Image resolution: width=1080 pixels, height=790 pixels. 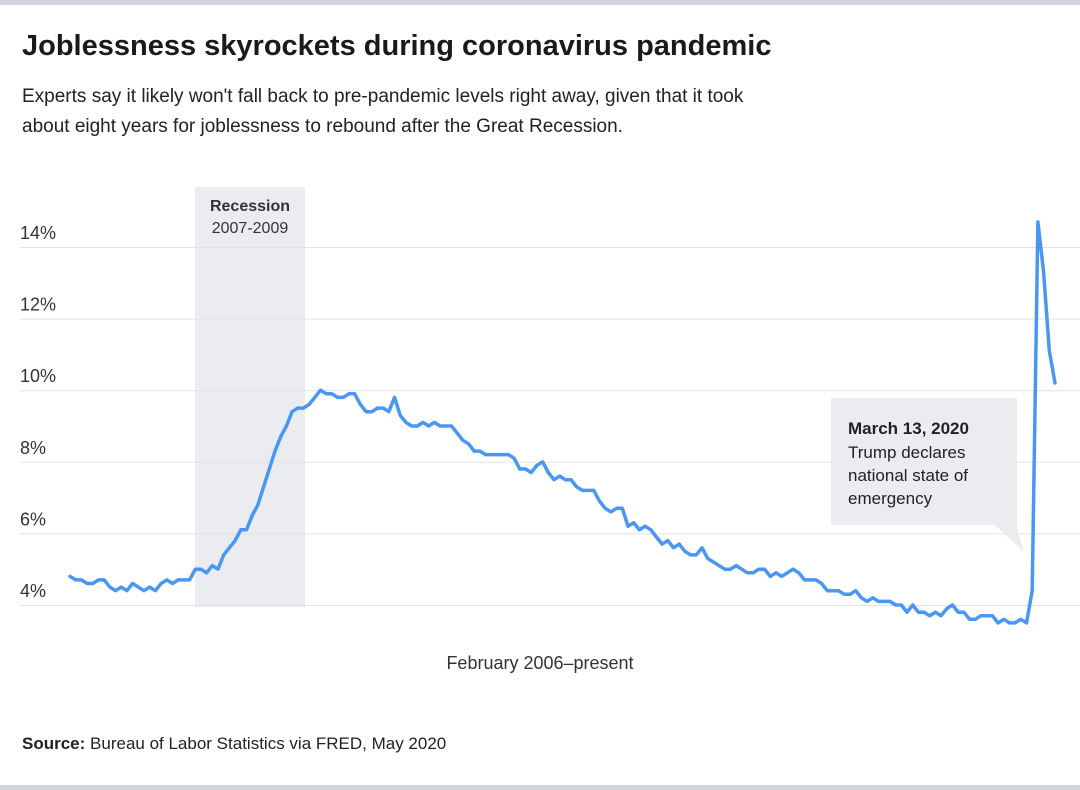 What do you see at coordinates (38, 412) in the screenshot?
I see `y-axis: 4% 6% 8% 10% 12% 14%` at bounding box center [38, 412].